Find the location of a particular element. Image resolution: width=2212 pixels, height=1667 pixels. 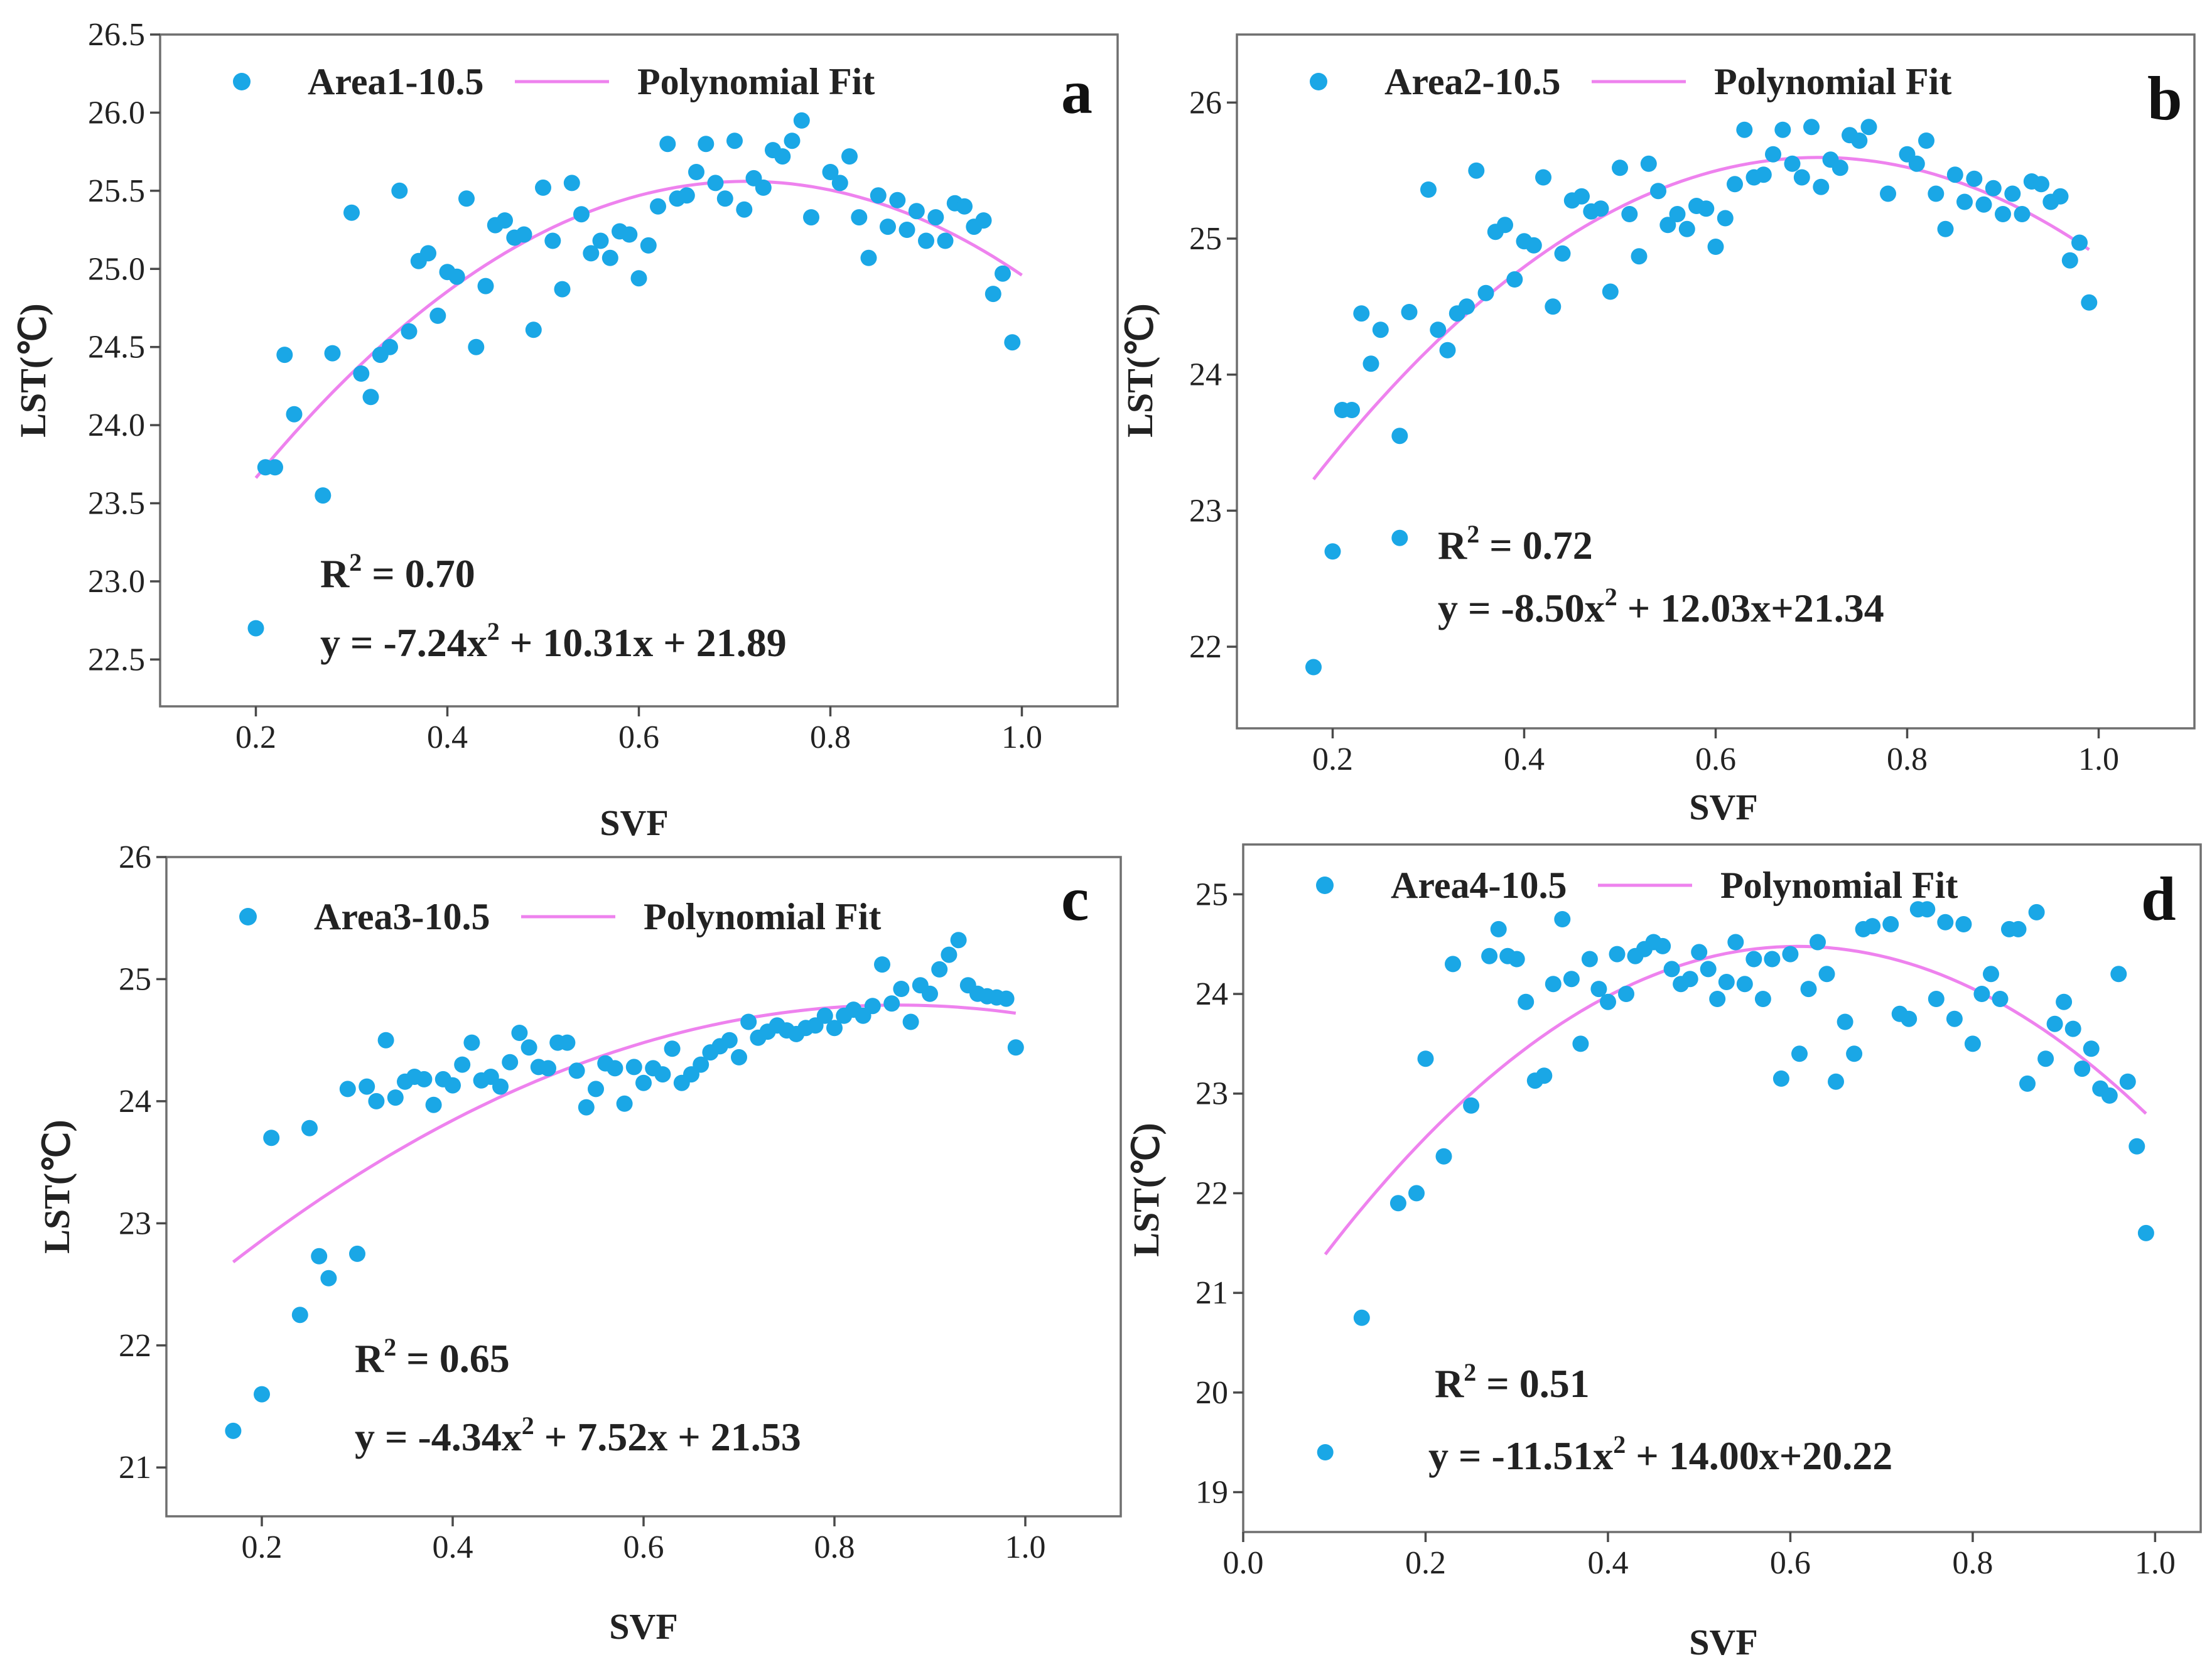

panel-d-legend-series: Area4-10.5 is located at coordinates (1479, 885).